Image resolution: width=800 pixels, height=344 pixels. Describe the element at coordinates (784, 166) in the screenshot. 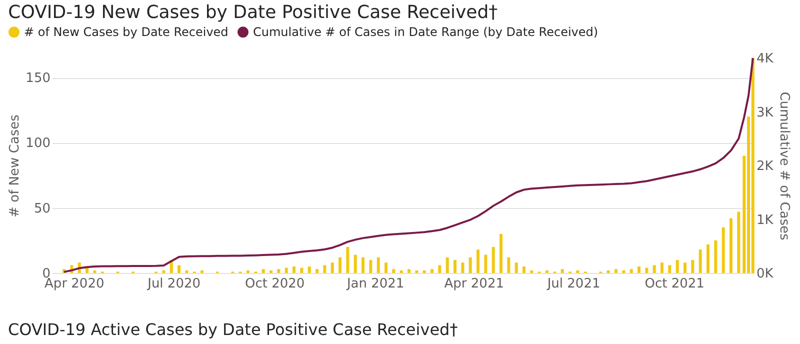

I see `y2-axis-title: Cumulative # of Cases` at that location.